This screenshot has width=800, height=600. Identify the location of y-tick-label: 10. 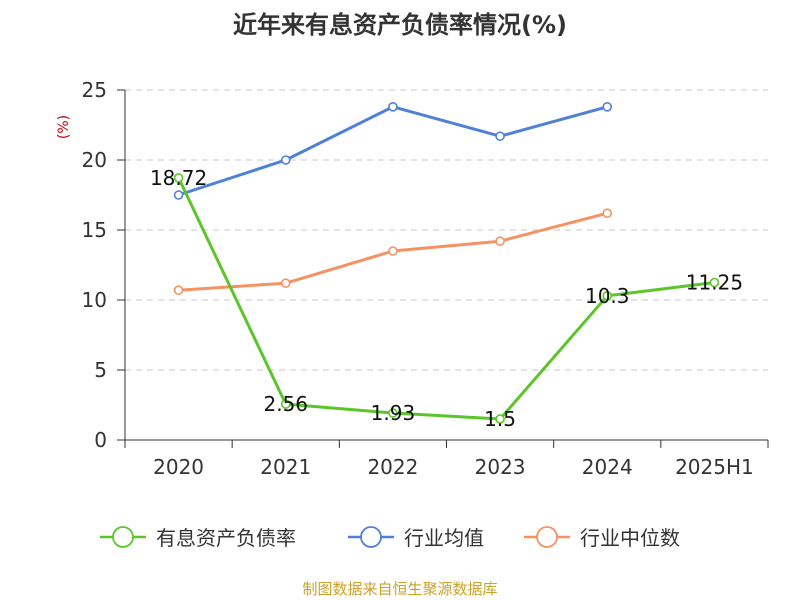
(94, 300).